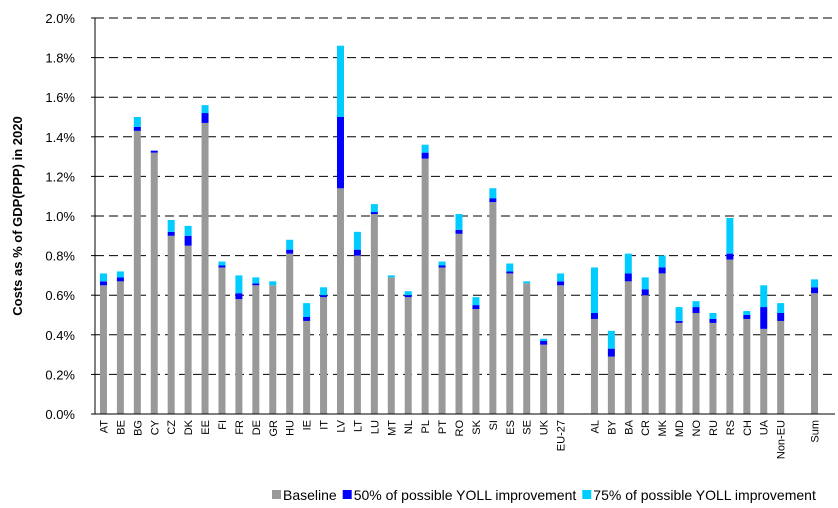 The image size is (838, 508). What do you see at coordinates (782, 439) in the screenshot?
I see `x-tick-label: Non-EU` at bounding box center [782, 439].